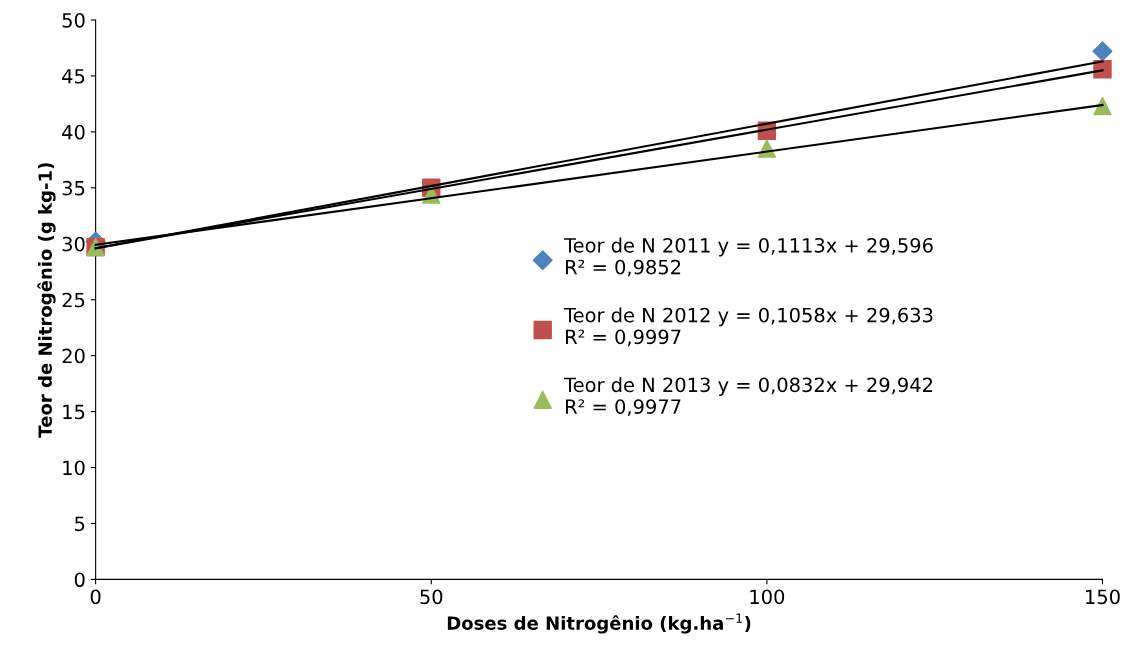  What do you see at coordinates (79, 580) in the screenshot?
I see `y-tick-label: 0` at bounding box center [79, 580].